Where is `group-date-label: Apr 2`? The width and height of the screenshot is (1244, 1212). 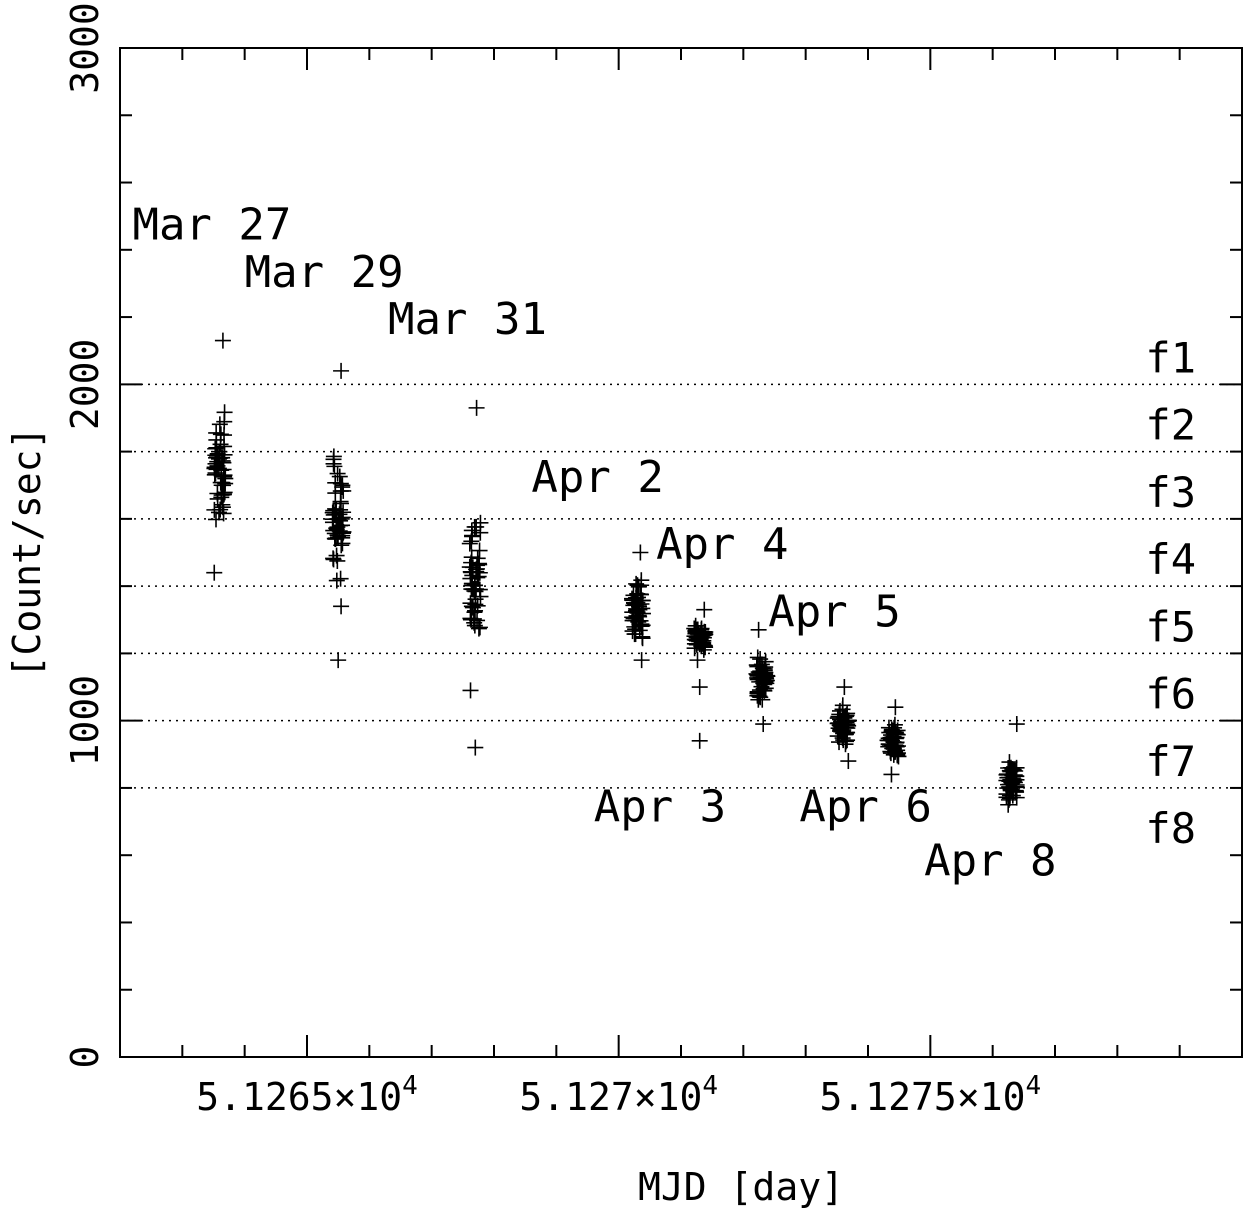 group-date-label: Apr 2 is located at coordinates (597, 477).